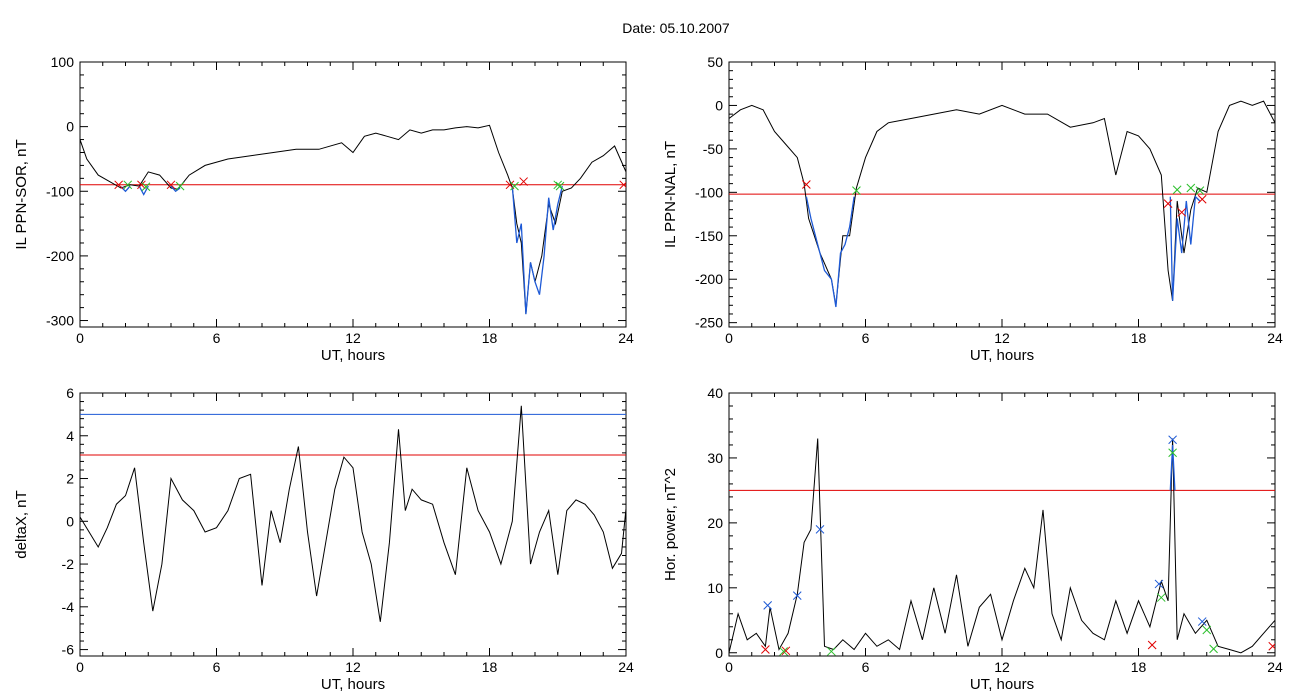  Describe the element at coordinates (715, 523) in the screenshot. I see `y-tick-label: 20` at that location.